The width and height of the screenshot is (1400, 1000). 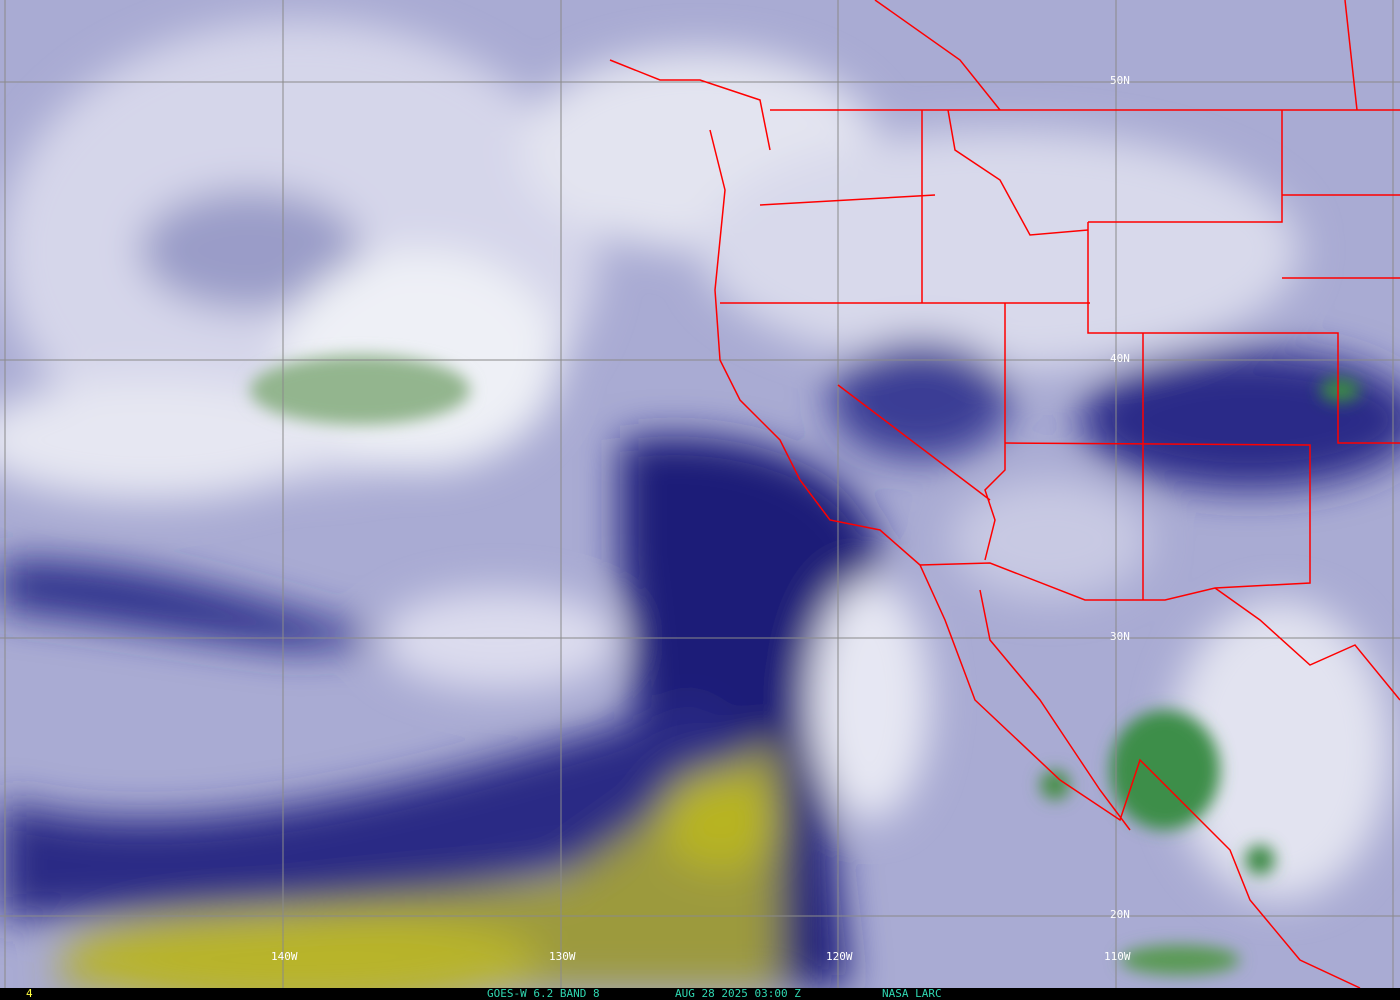 I want to click on image-source: NASA LARC, so click(x=912, y=993).